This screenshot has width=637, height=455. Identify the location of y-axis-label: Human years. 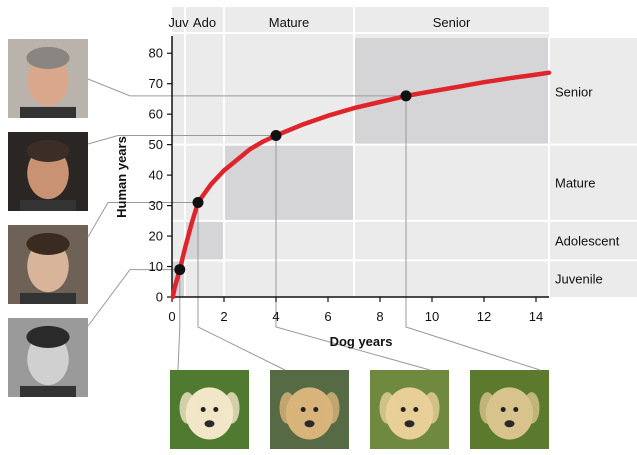
(121, 177).